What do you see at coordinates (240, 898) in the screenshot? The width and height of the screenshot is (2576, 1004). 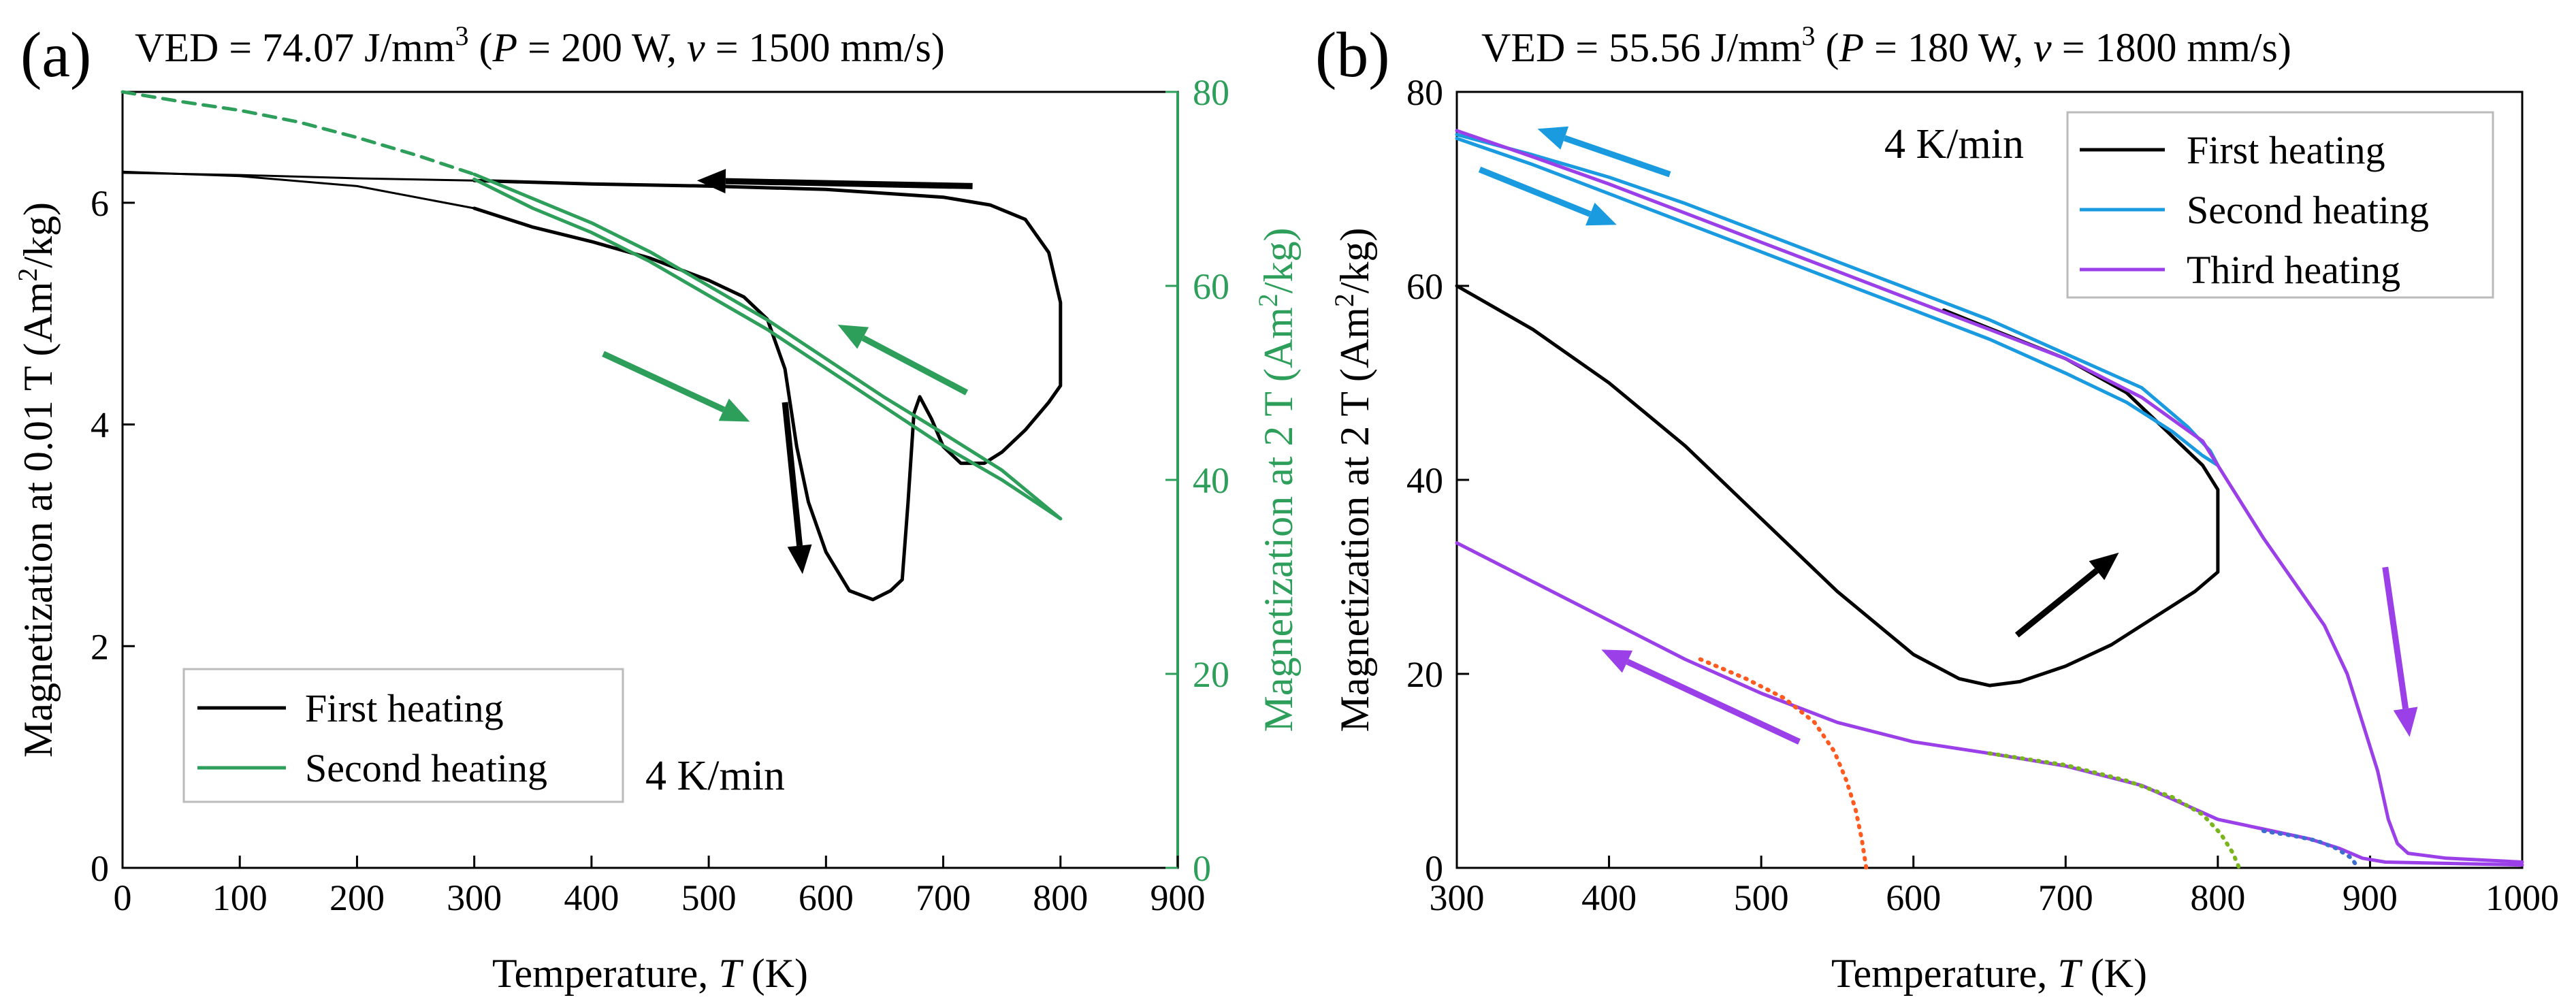 I see `x-tick-label-a: 100` at bounding box center [240, 898].